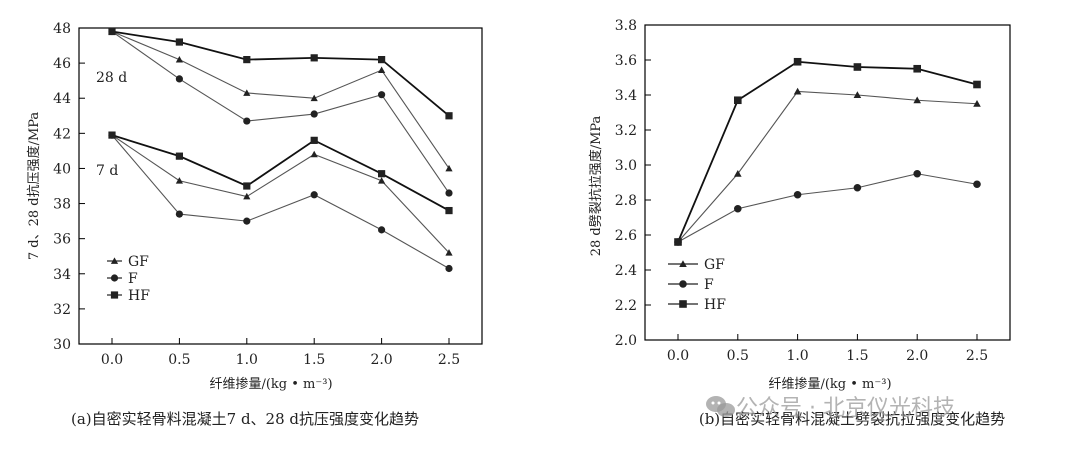 The height and width of the screenshot is (453, 1080). Describe the element at coordinates (596, 185) in the screenshot. I see `chart-b-ylabel: 28 d劈裂抗拉强度/MPa` at that location.